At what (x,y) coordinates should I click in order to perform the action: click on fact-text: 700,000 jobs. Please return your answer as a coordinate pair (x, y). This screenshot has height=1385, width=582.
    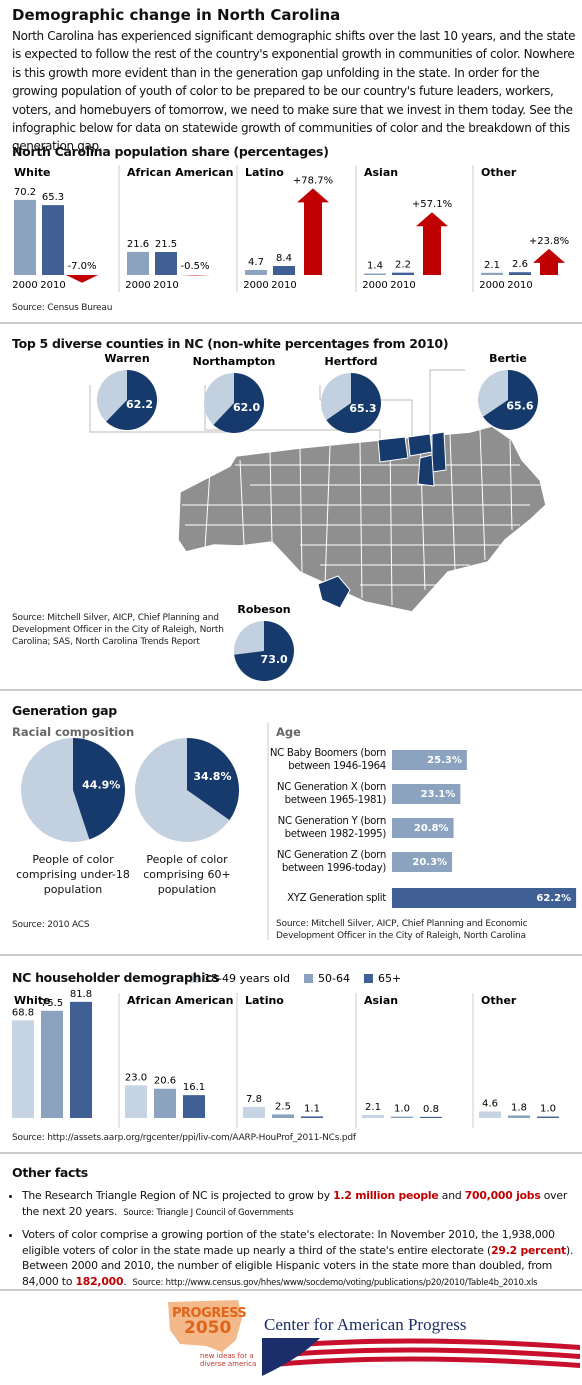
    Looking at the image, I should click on (502, 1195).